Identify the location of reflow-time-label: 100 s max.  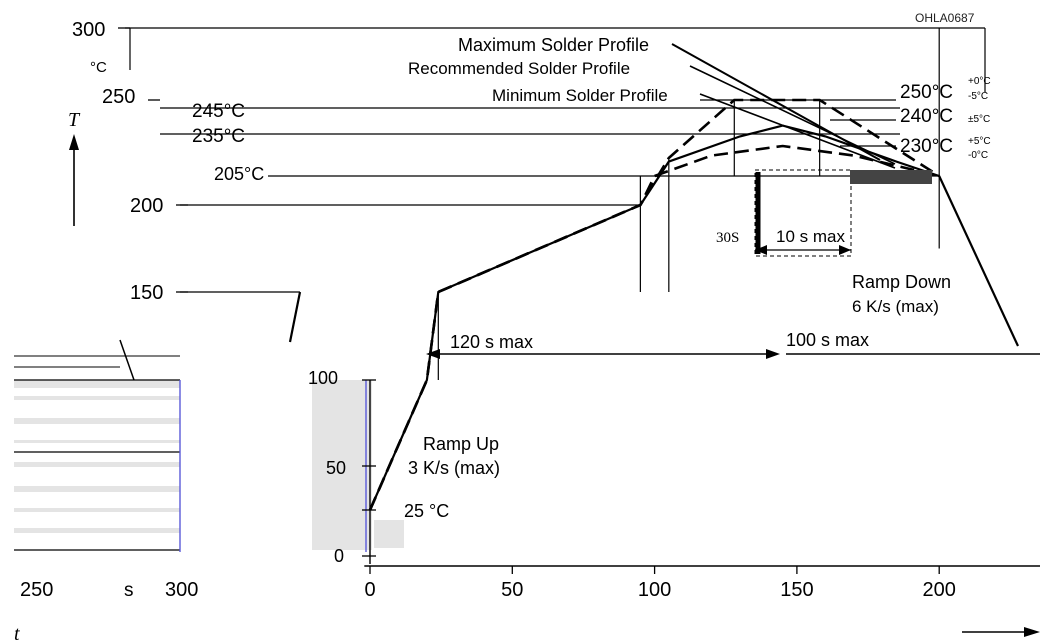
(827, 340).